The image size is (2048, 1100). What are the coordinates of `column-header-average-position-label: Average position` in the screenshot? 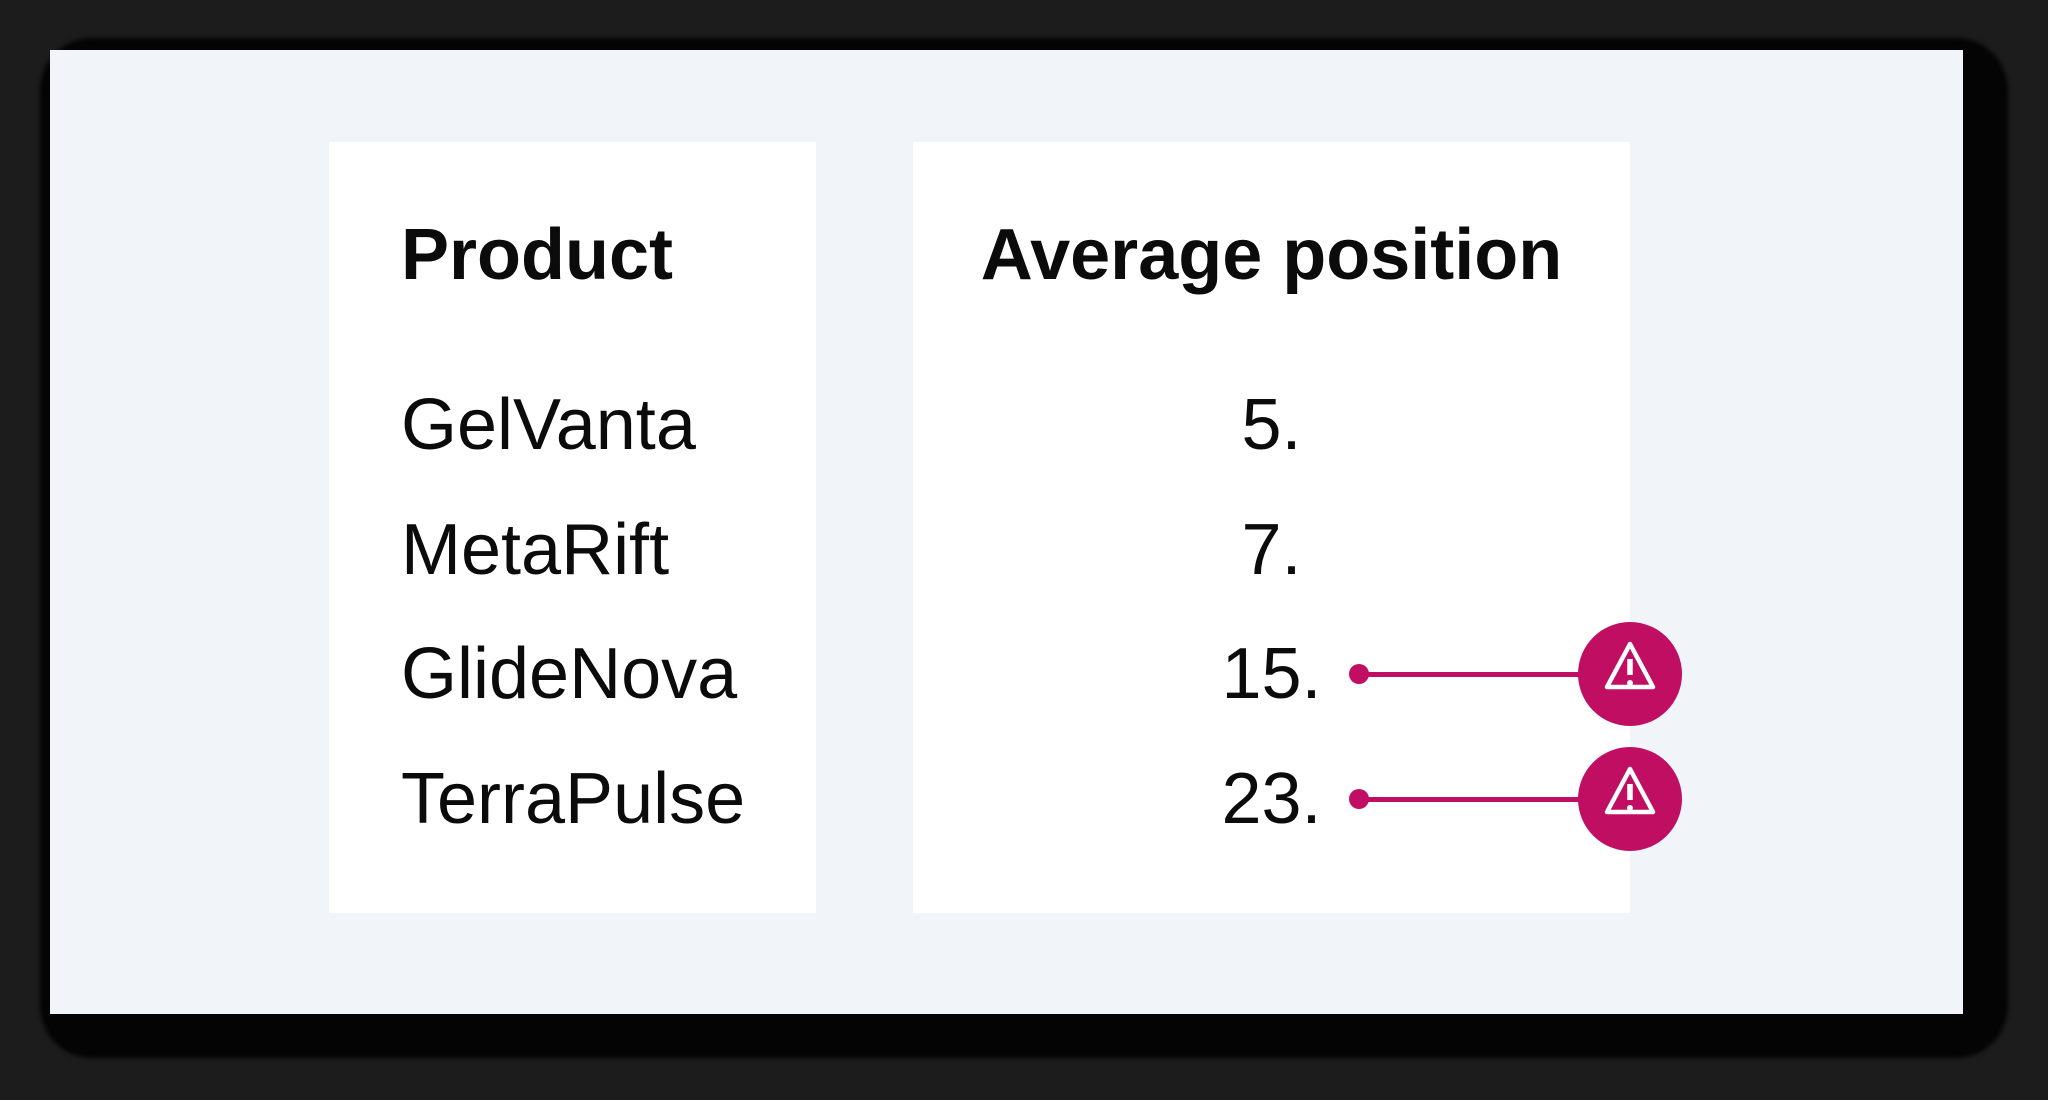 It's located at (1271, 255).